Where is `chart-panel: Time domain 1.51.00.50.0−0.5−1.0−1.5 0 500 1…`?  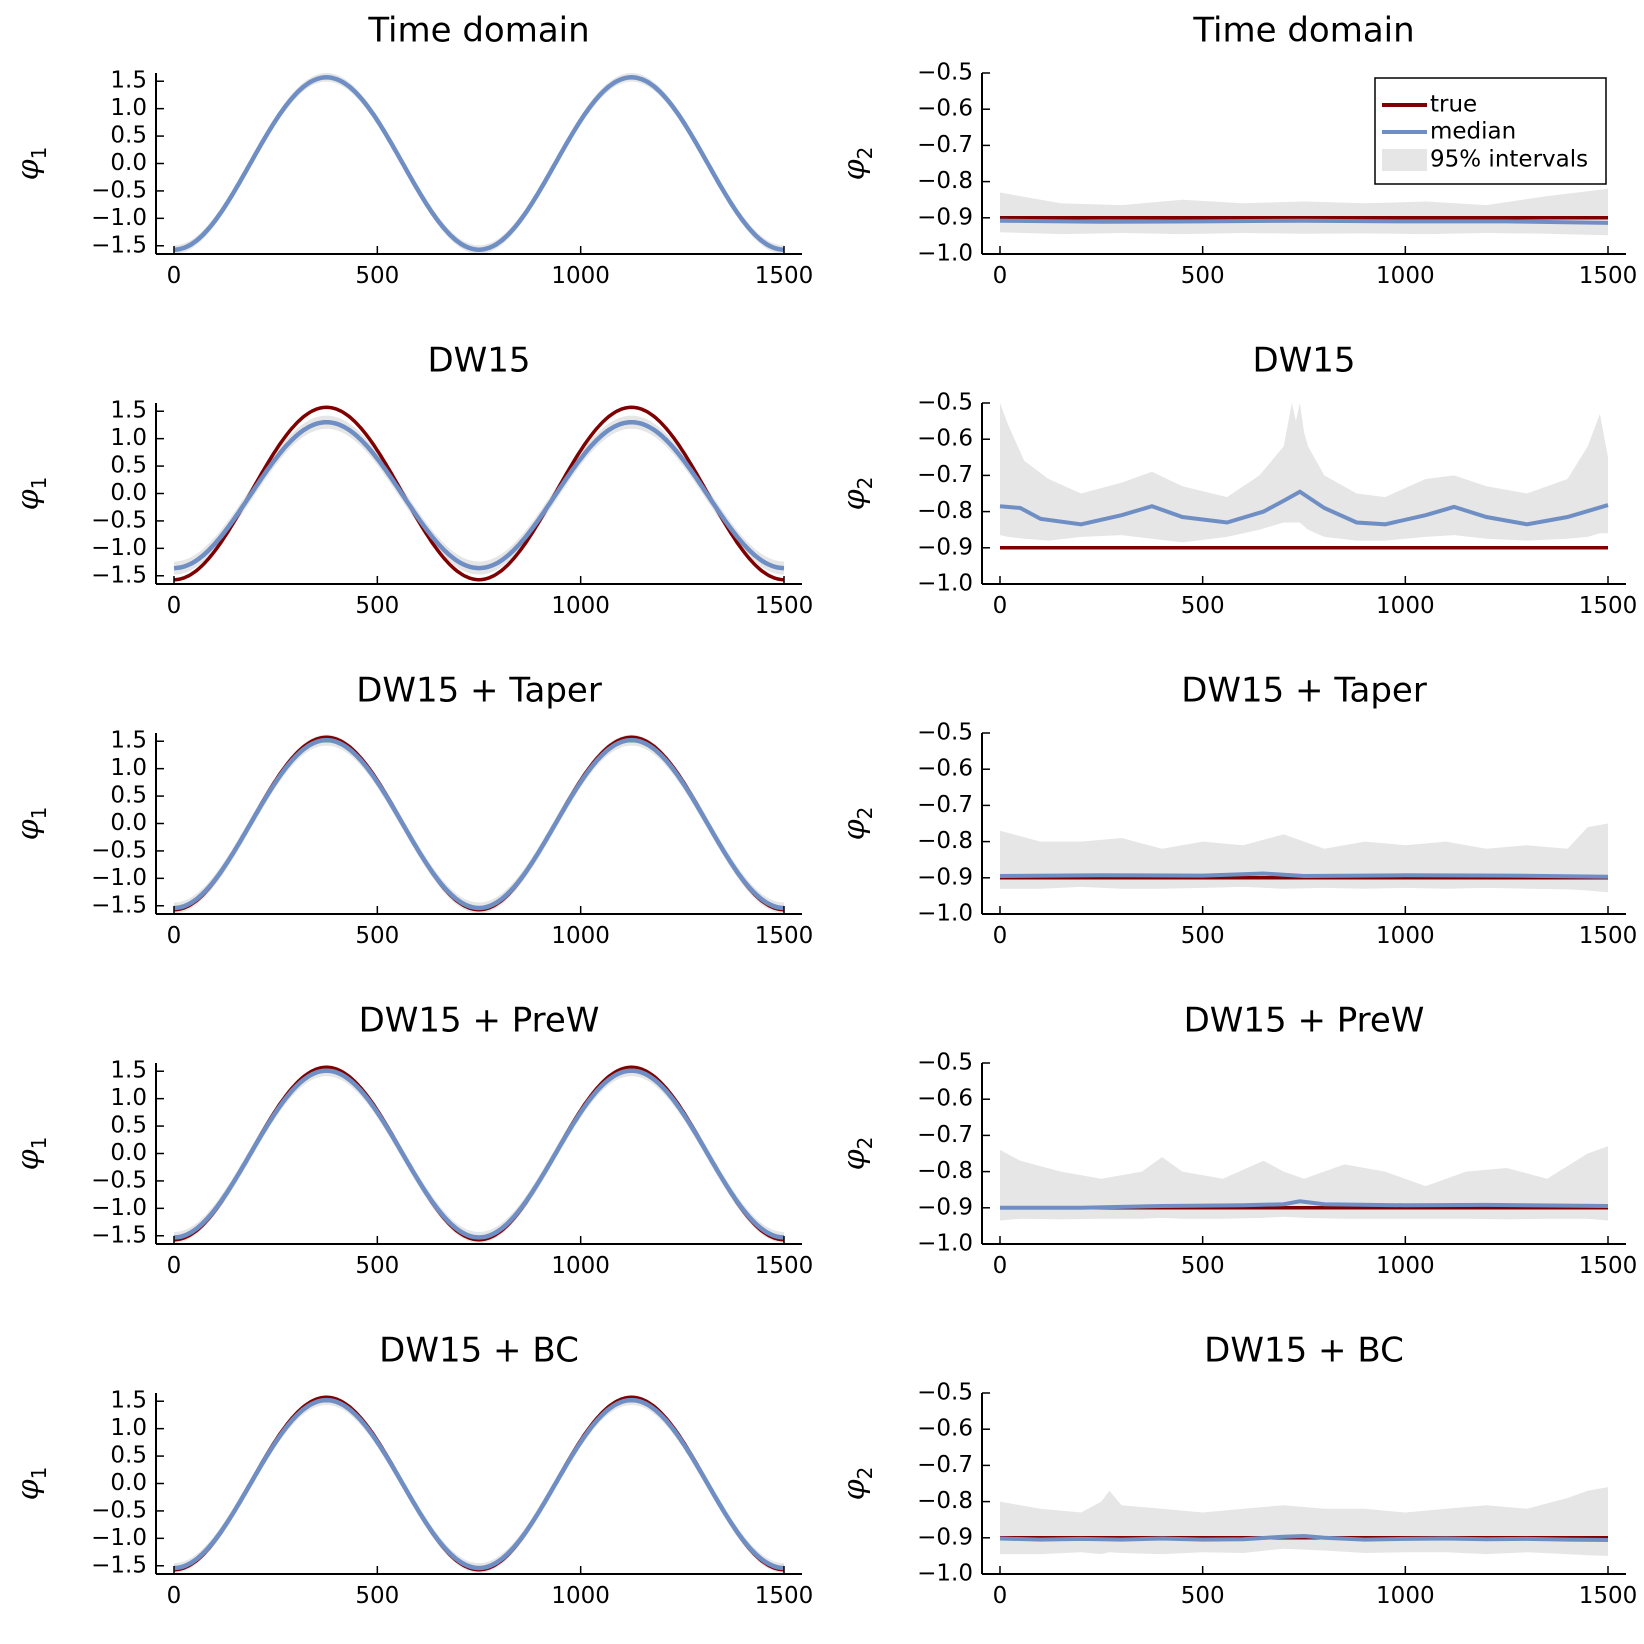
chart-panel: Time domain 1.51.00.50.0−0.5−1.0−1.5 0 500 1… is located at coordinates (412, 150).